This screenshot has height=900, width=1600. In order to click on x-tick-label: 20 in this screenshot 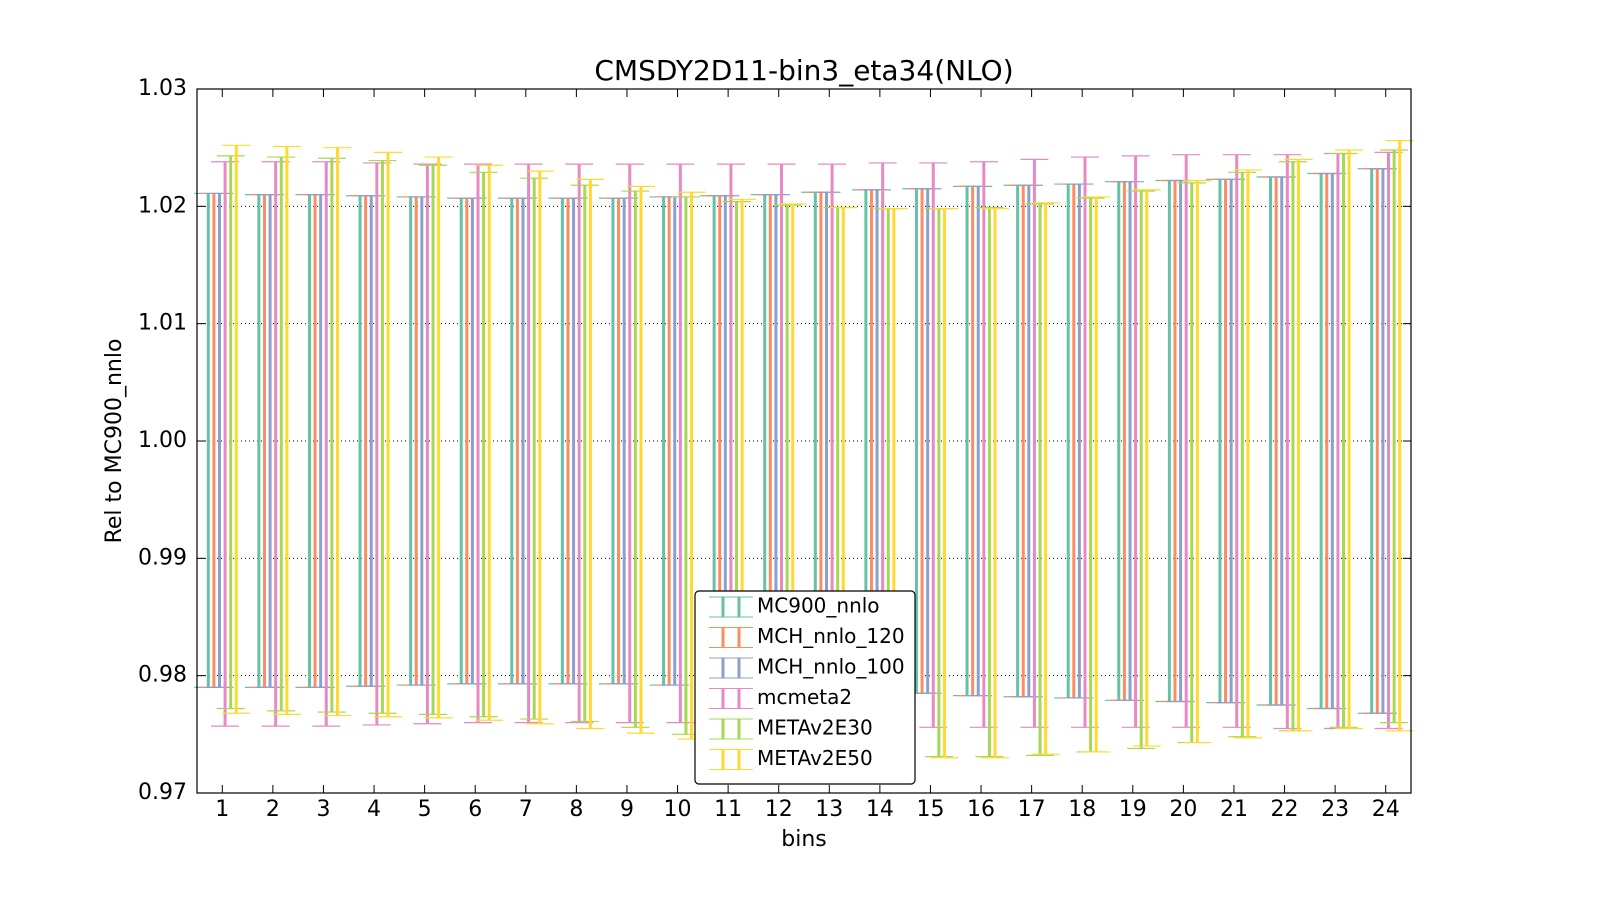, I will do `click(1183, 809)`.